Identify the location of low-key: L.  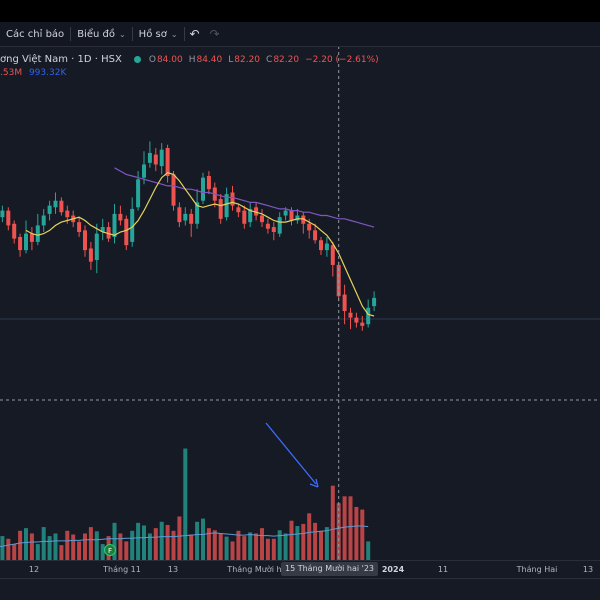
(231, 59).